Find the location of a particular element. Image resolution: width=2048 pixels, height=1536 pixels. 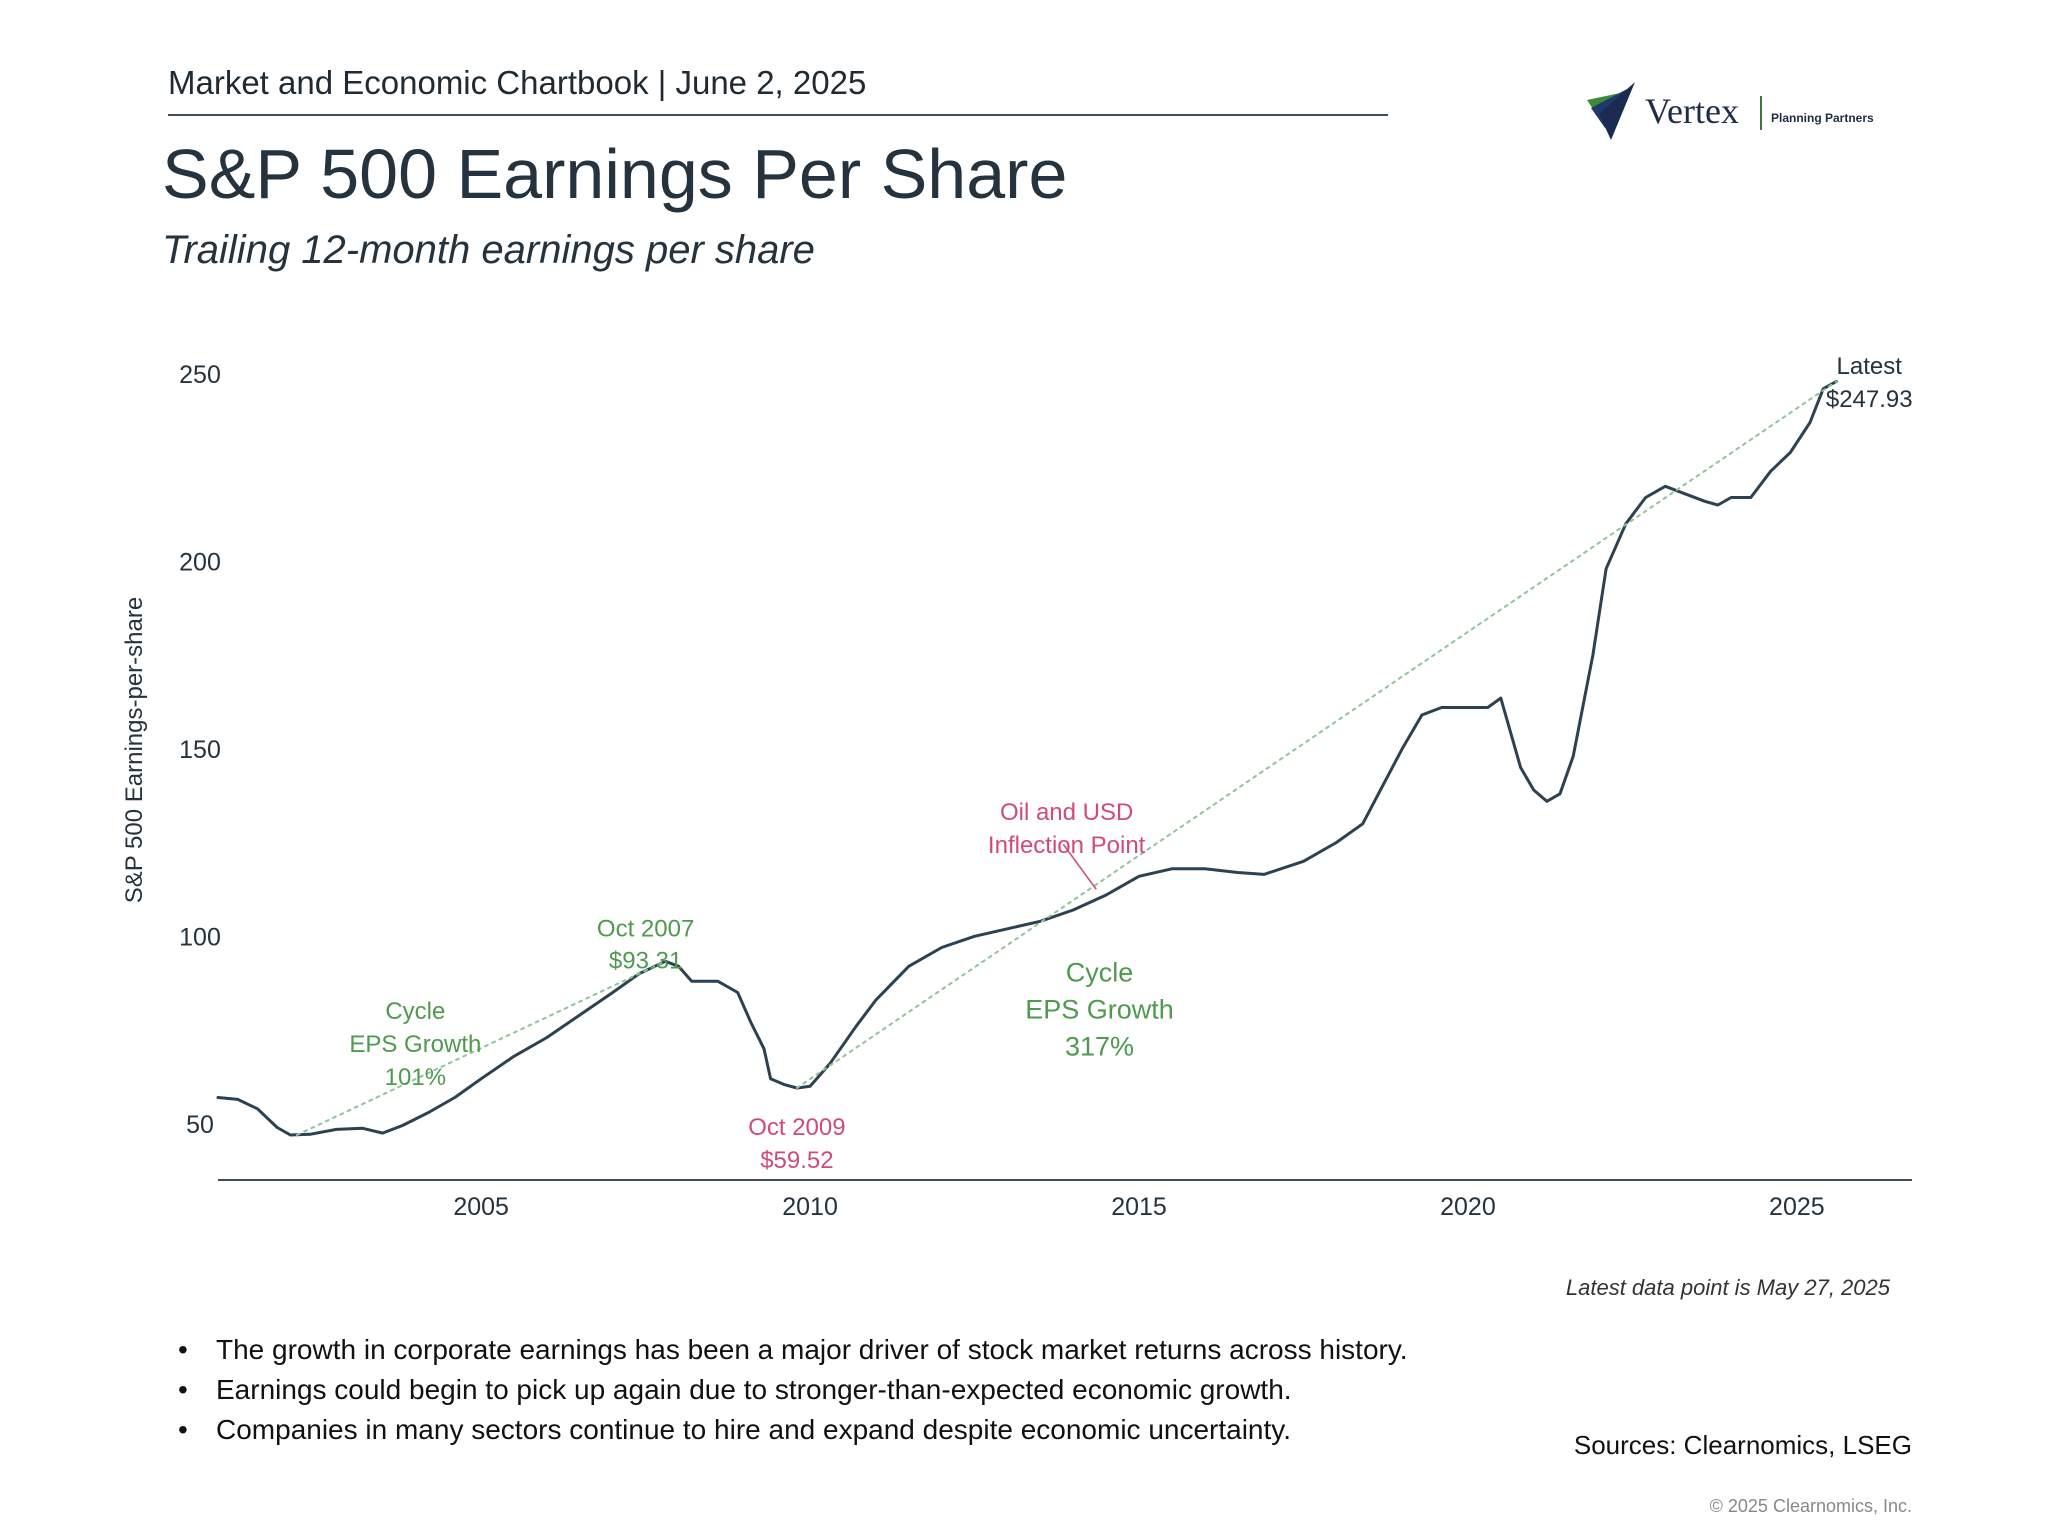

page-title: S&P 500 Earnings Per Share is located at coordinates (615, 174).